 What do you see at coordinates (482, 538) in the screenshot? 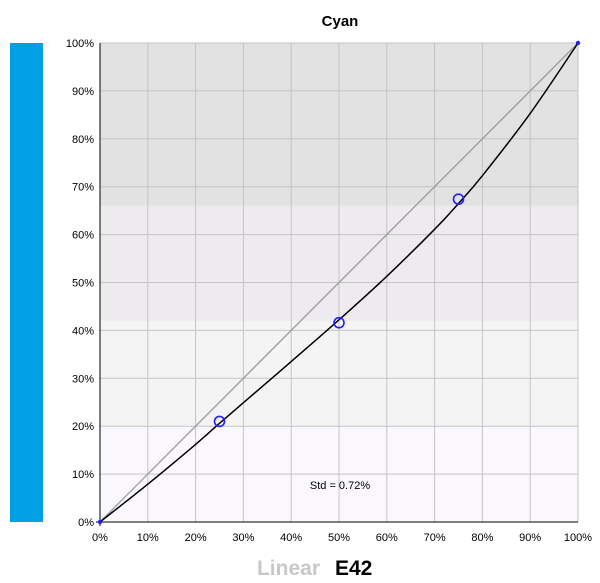
I see `x-tick-label: 80%` at bounding box center [482, 538].